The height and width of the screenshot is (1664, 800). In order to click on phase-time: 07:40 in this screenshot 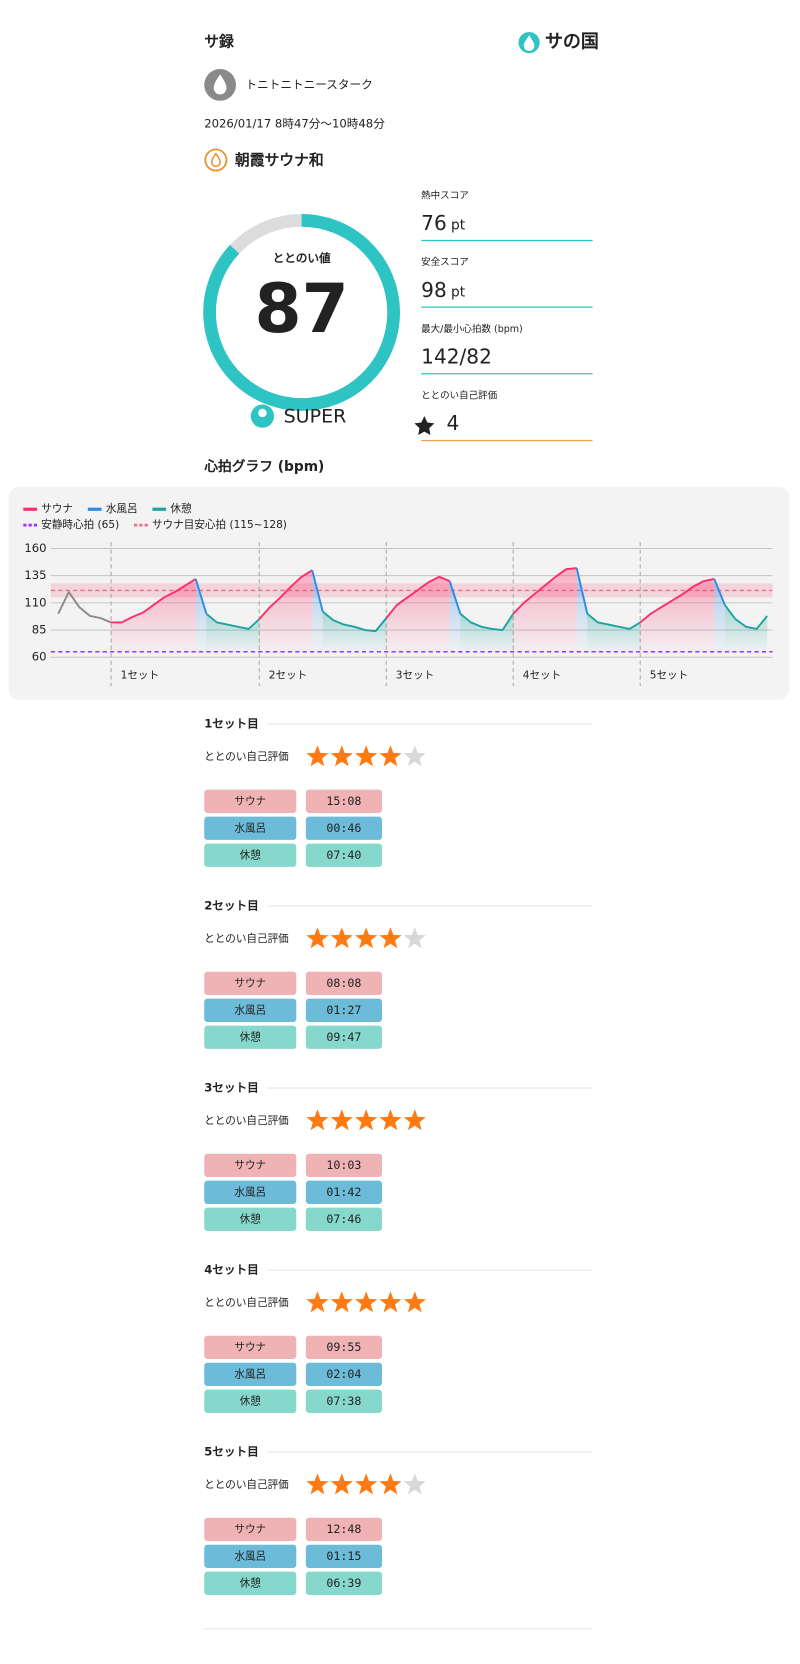, I will do `click(343, 855)`.